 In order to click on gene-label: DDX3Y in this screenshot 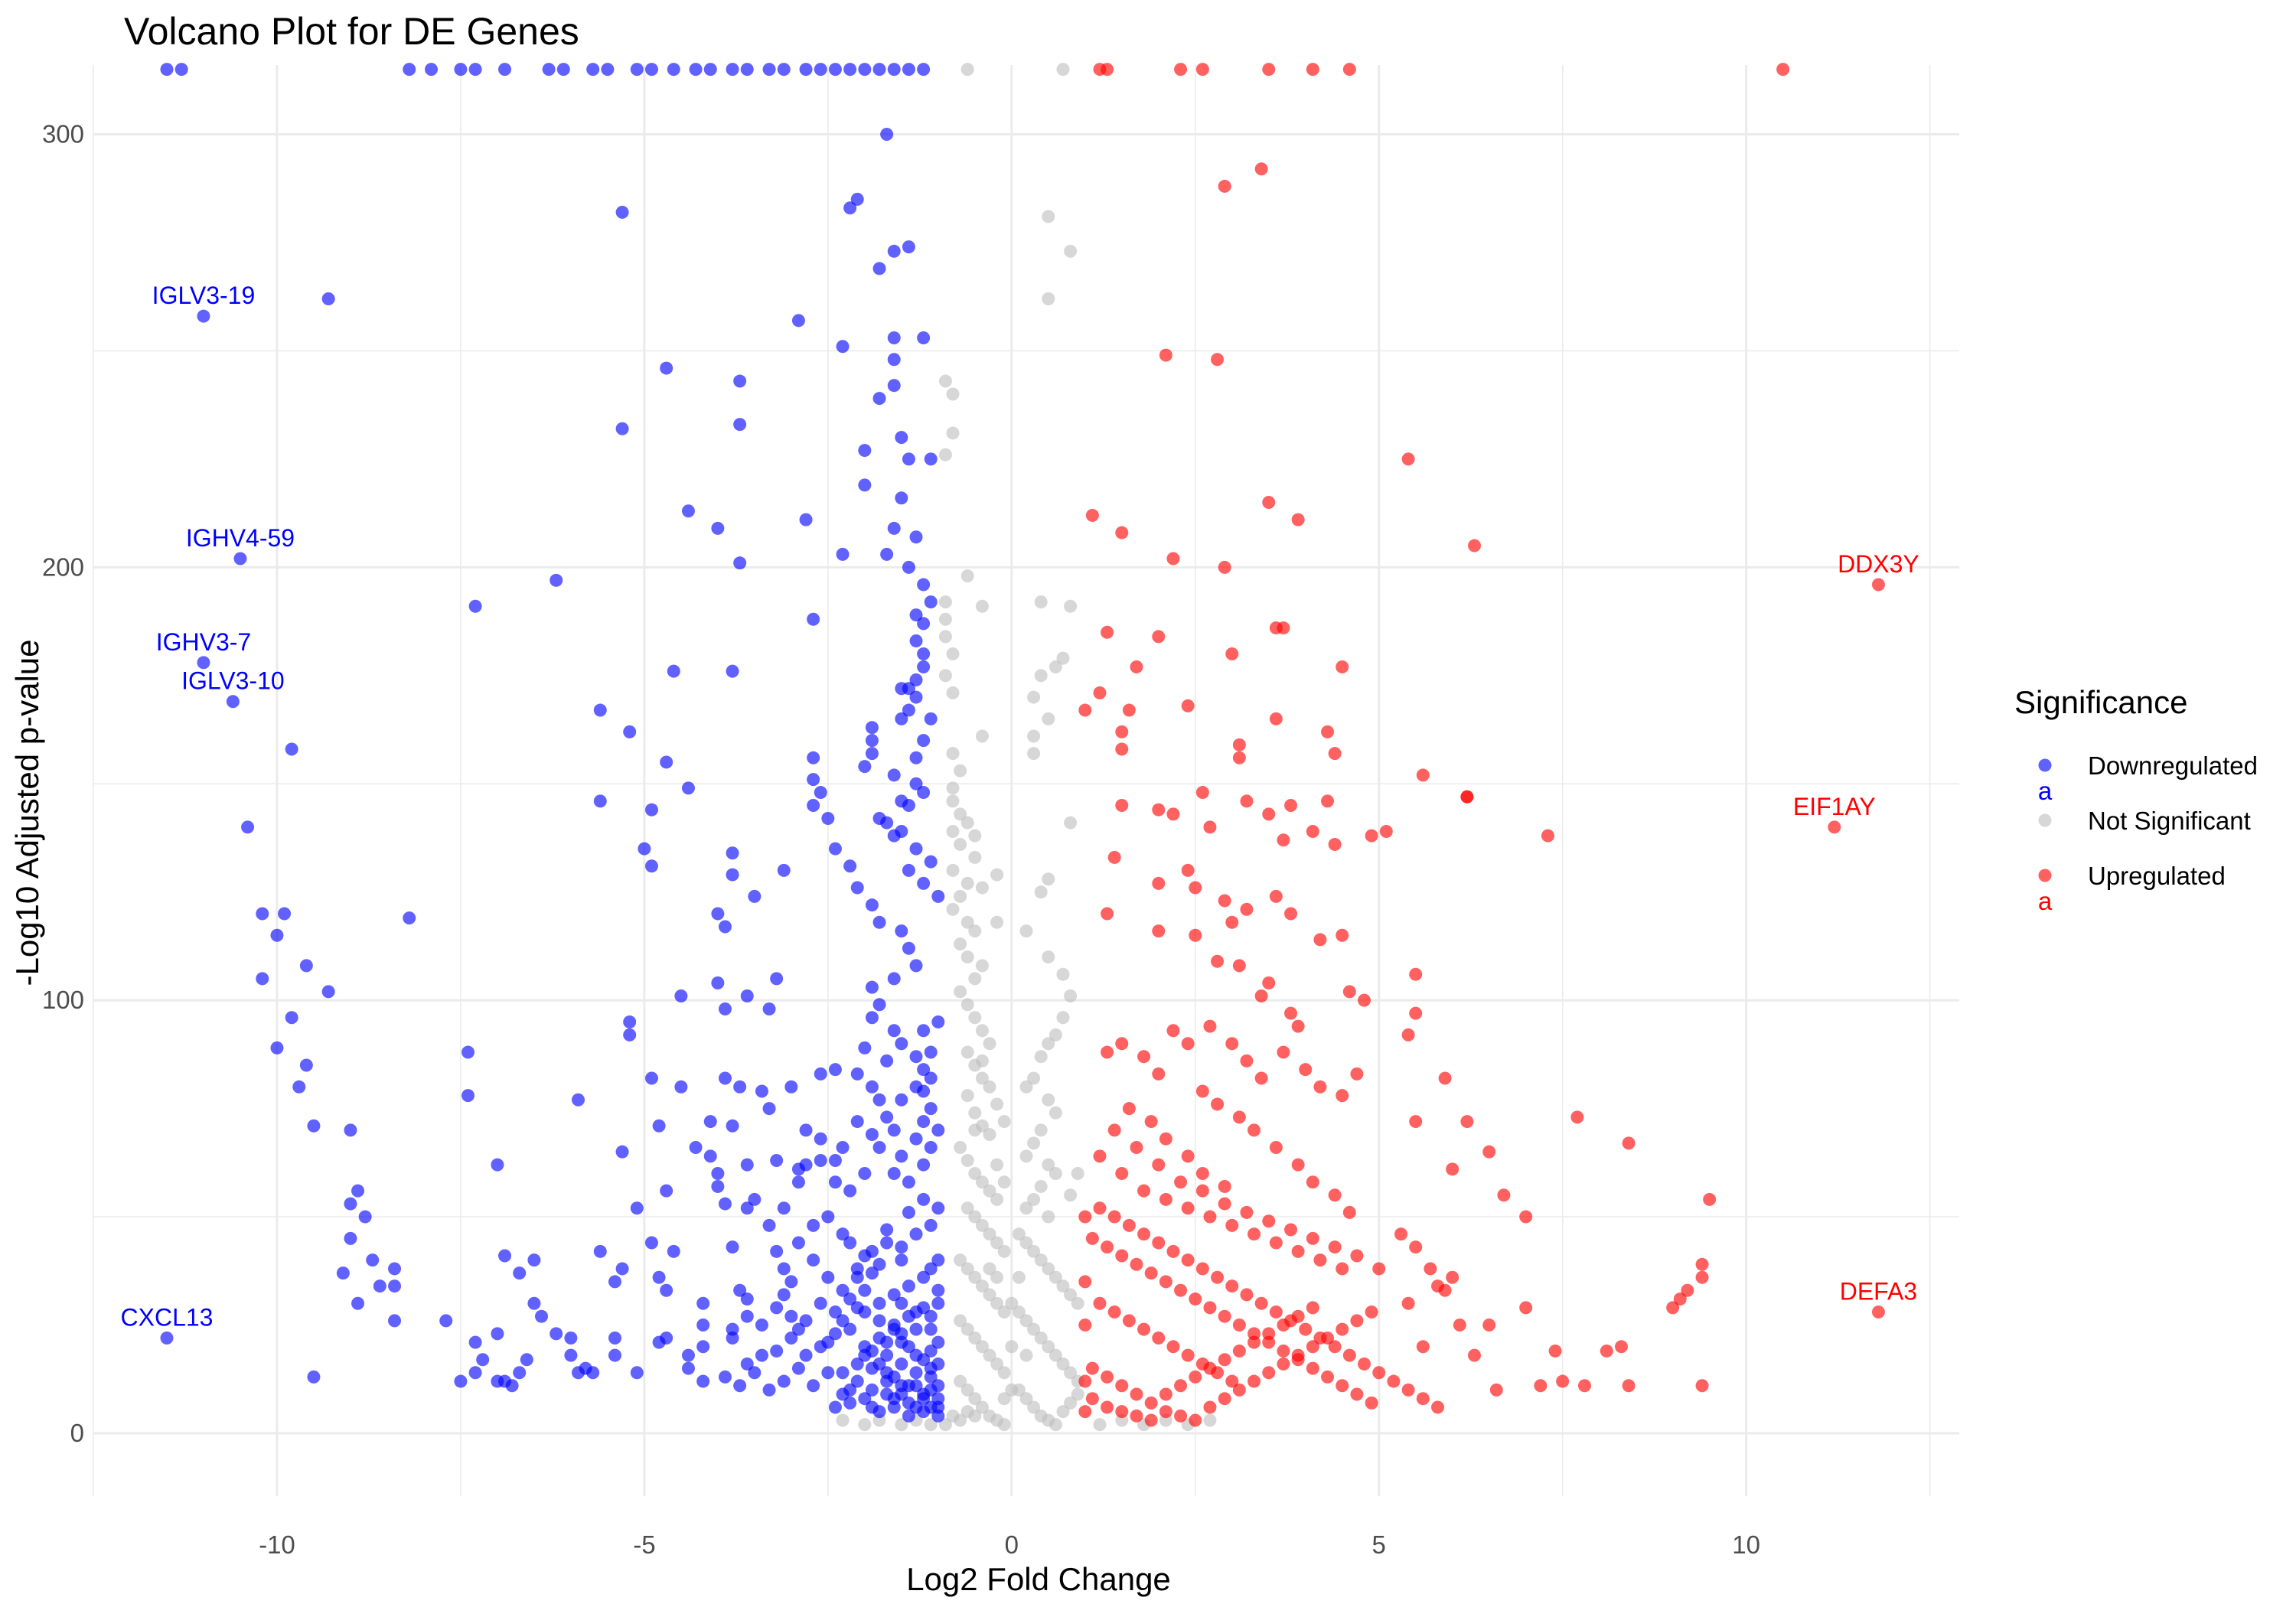, I will do `click(1878, 564)`.